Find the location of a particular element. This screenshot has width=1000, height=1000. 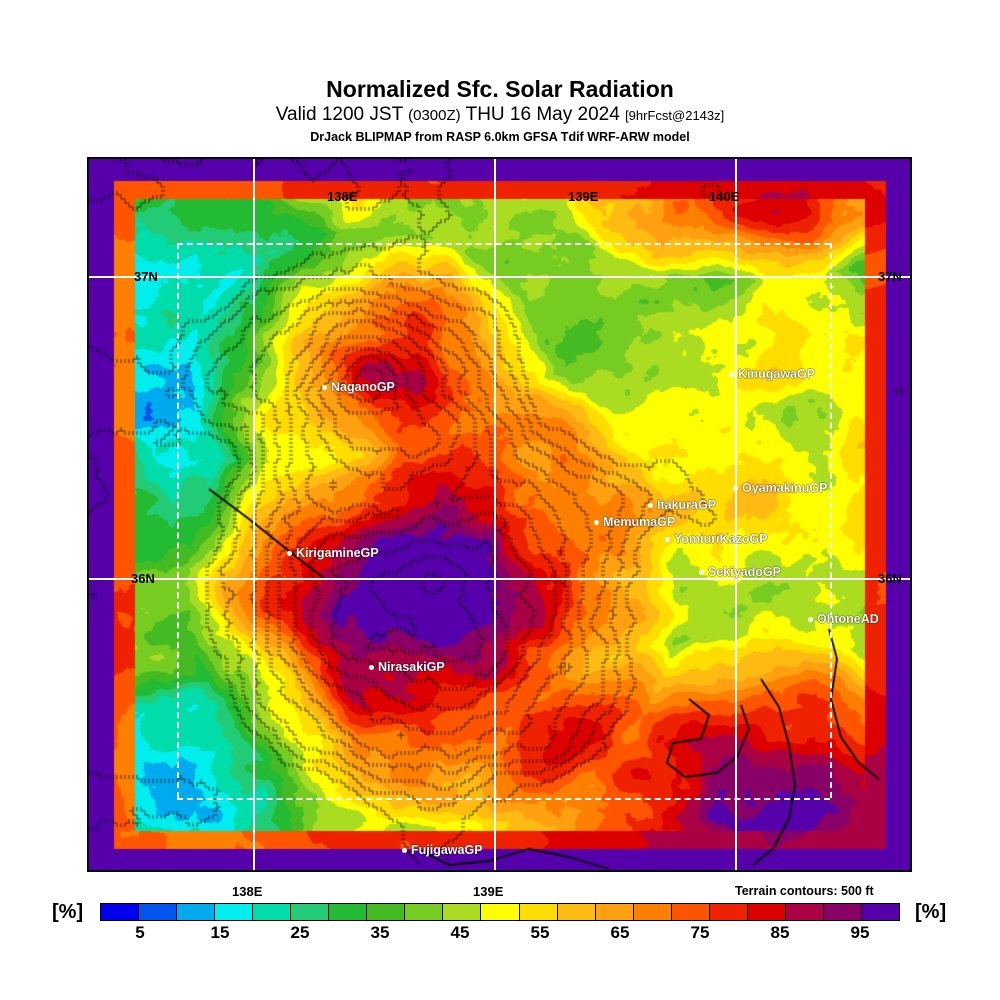

colorbar-tick-85: 85 is located at coordinates (780, 932).